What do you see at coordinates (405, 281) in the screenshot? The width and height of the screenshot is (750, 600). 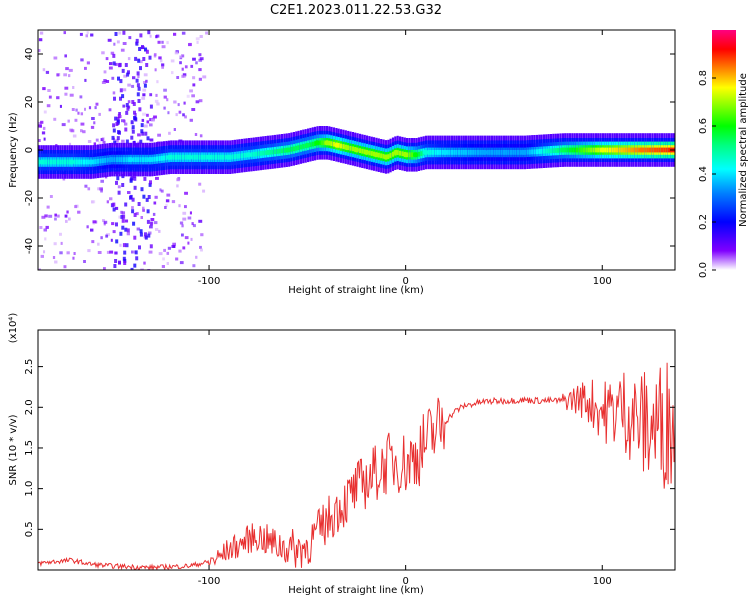 I see `x-tick-label: 0` at bounding box center [405, 281].